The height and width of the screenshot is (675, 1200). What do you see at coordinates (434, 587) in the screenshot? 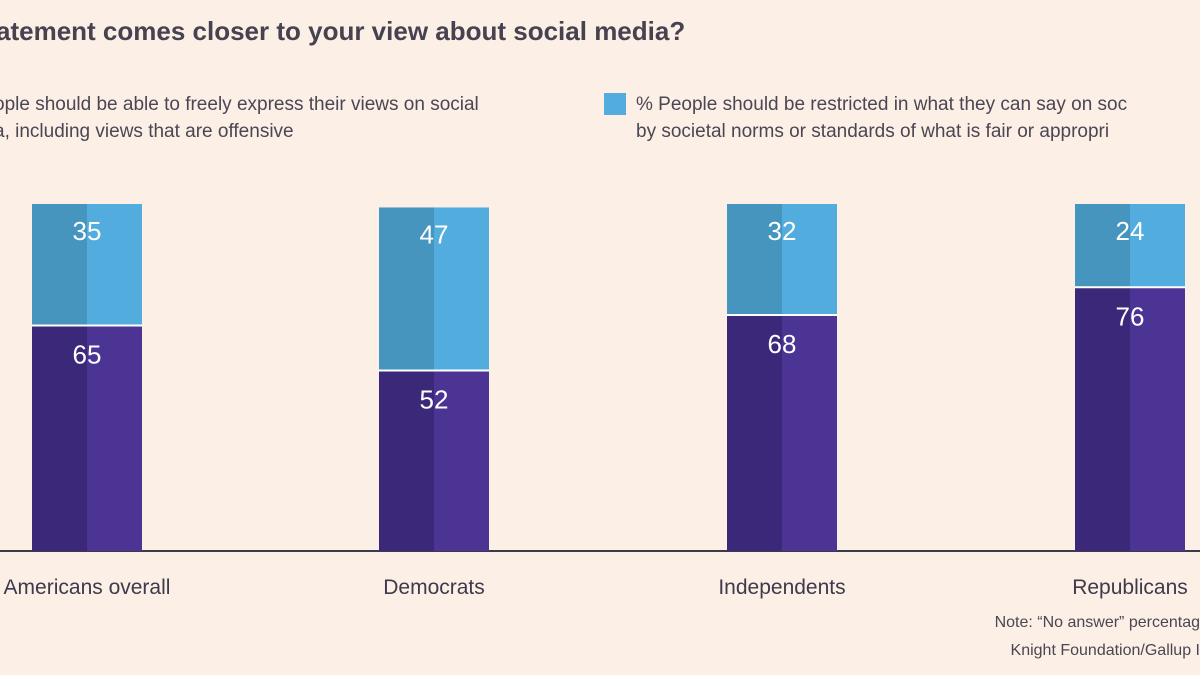
I see `category-label-1: Democrats` at bounding box center [434, 587].